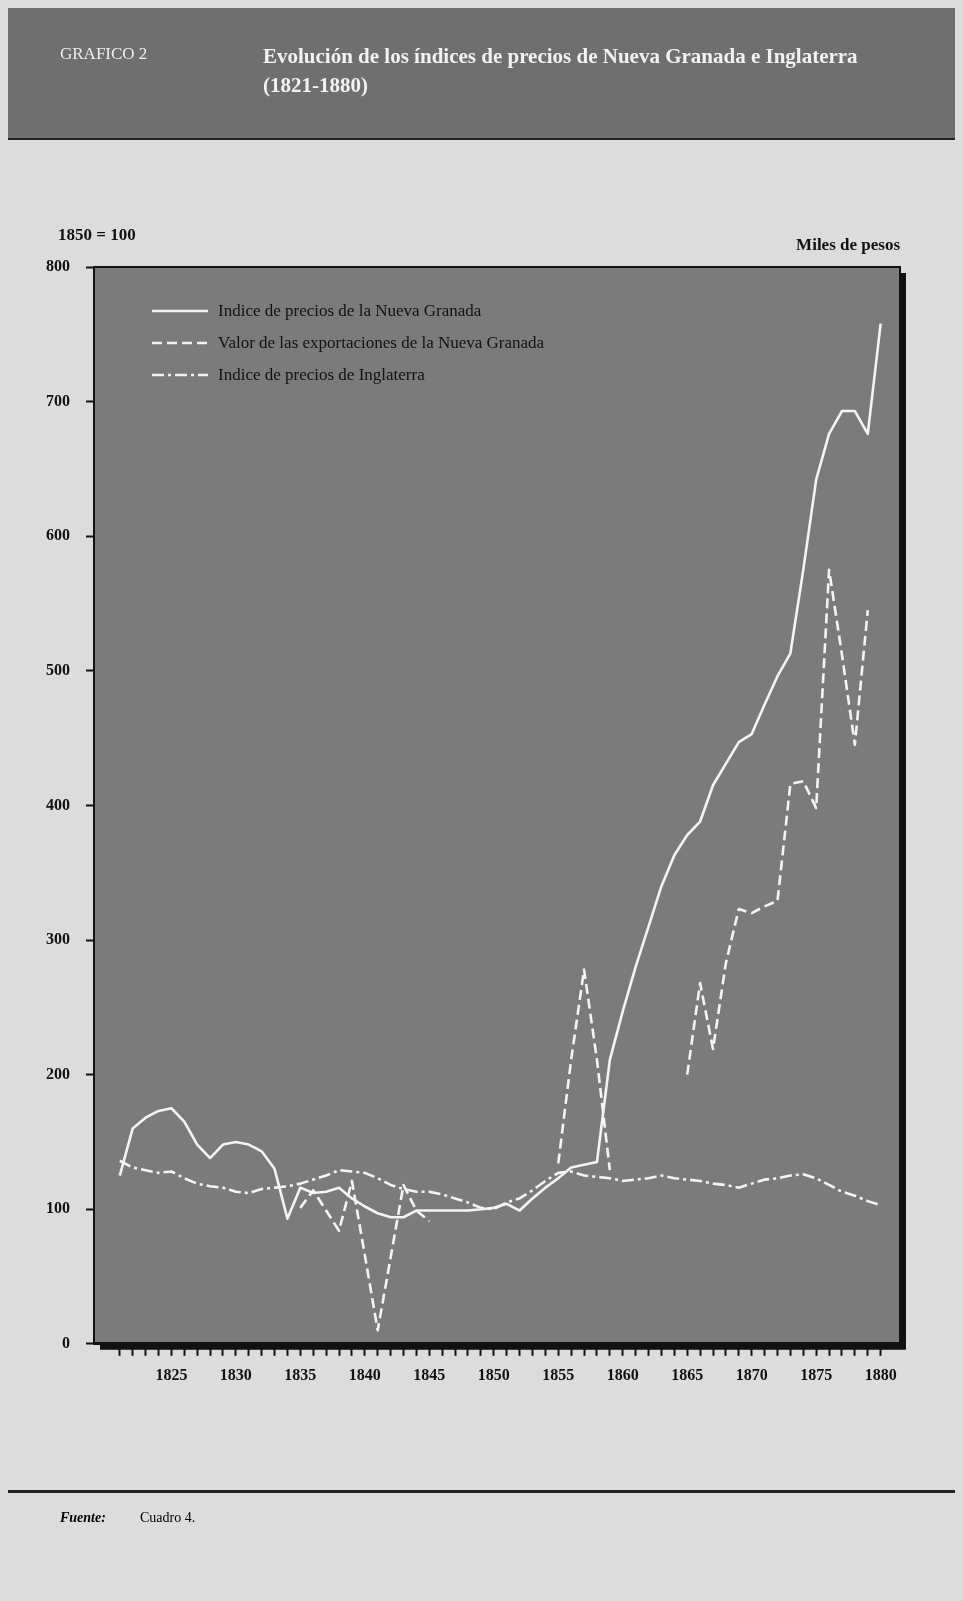 This screenshot has width=963, height=1601. I want to click on y-tick-label: 200, so click(58, 1073).